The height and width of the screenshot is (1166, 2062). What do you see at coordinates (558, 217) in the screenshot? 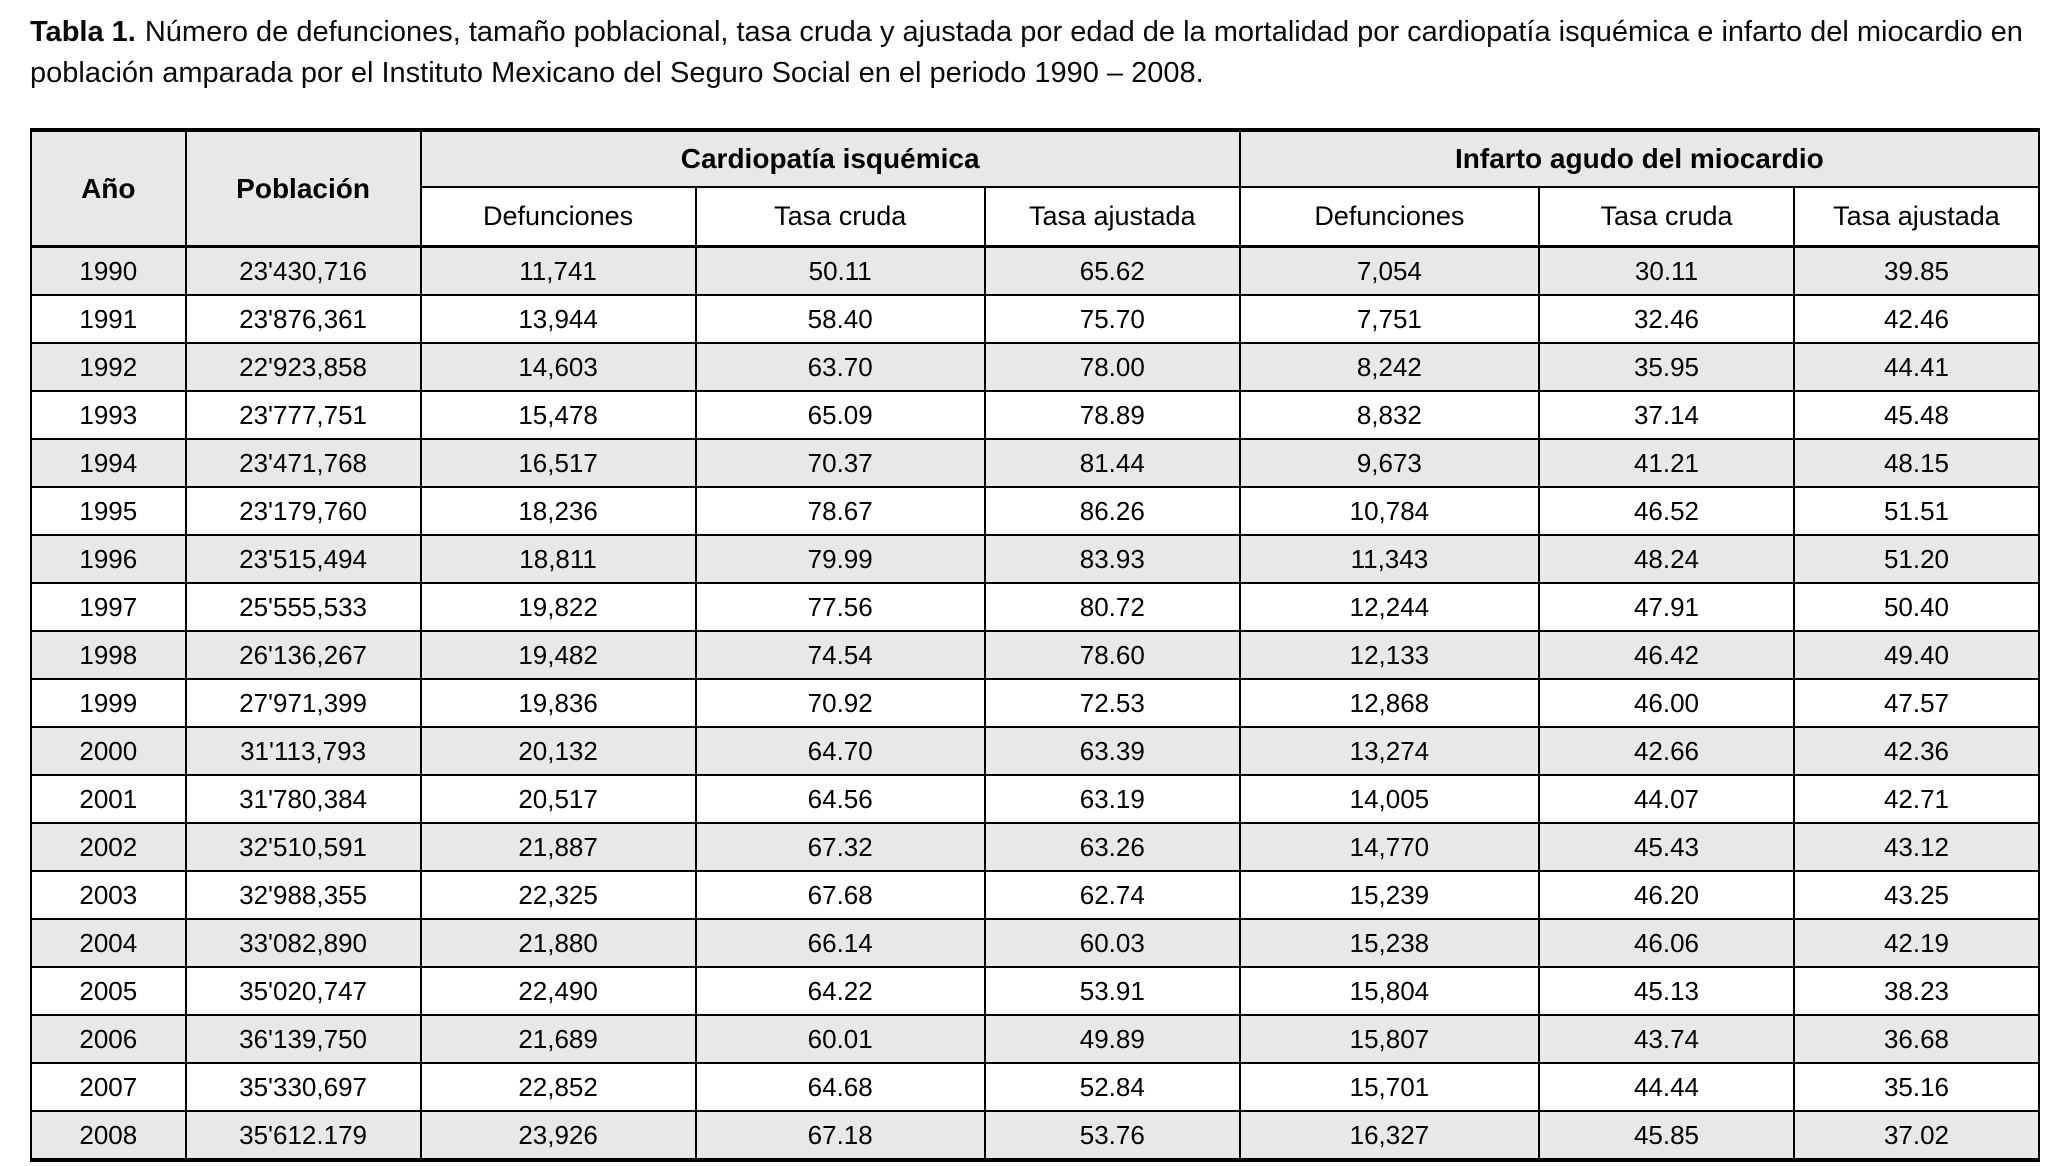
I see `col-header-defunciones-ci: Defunciones` at bounding box center [558, 217].